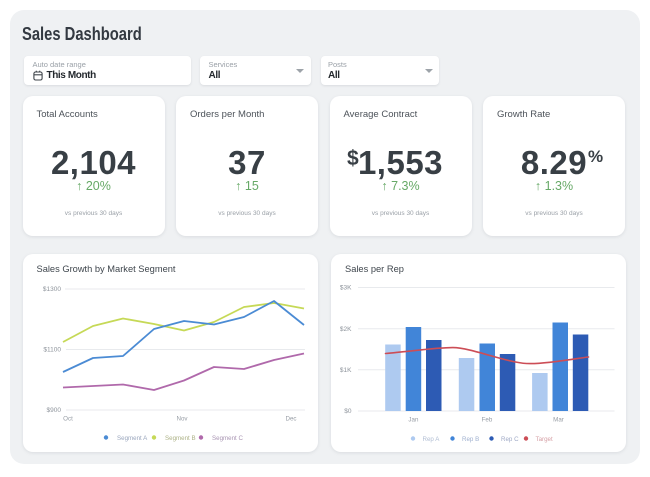 The image size is (650, 477). What do you see at coordinates (53, 410) in the screenshot?
I see `svg-text: $900` at bounding box center [53, 410].